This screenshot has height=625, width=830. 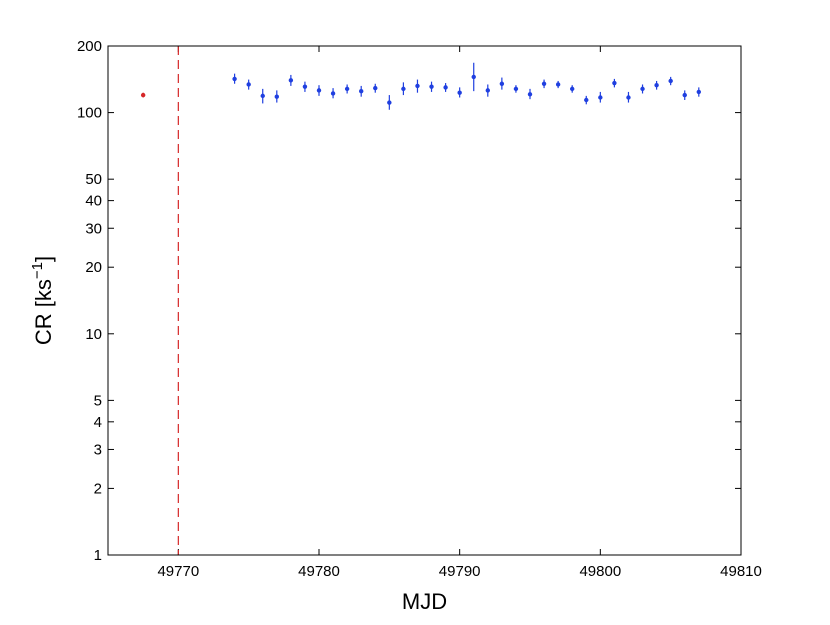 I want to click on y-tick-label: 2, so click(x=98, y=488).